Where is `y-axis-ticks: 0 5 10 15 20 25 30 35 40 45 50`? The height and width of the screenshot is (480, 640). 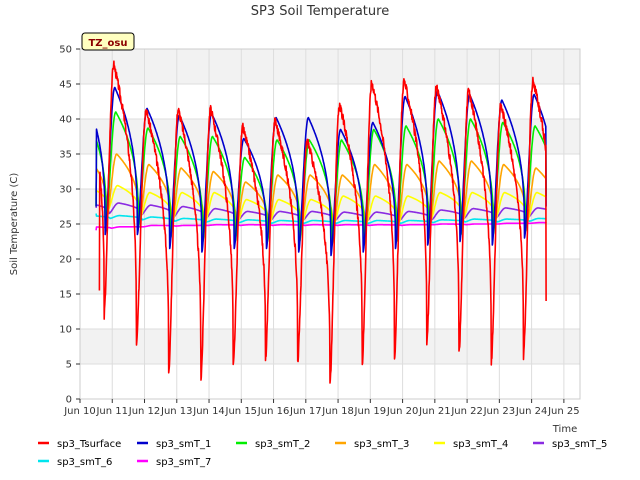
y-axis-ticks: 0 5 10 15 20 25 30 35 40 45 50 is located at coordinates (69, 225).